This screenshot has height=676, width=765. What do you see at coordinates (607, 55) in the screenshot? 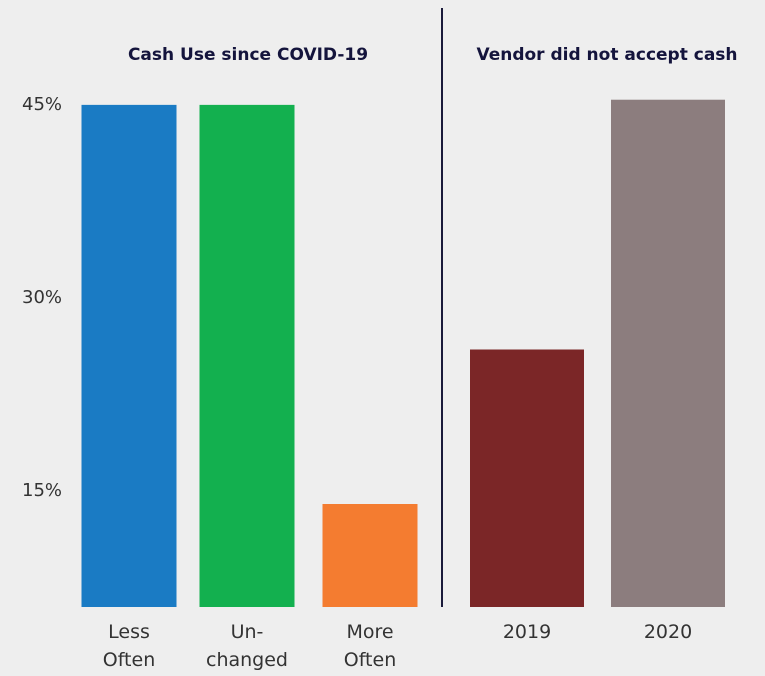
I see `panel-title: Vendor did not accept cash` at bounding box center [607, 55].